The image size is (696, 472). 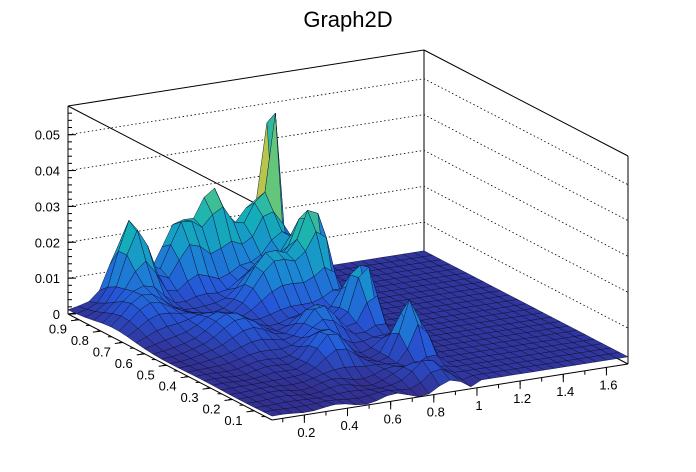 What do you see at coordinates (347, 19) in the screenshot?
I see `chart-title: Graph2D` at bounding box center [347, 19].